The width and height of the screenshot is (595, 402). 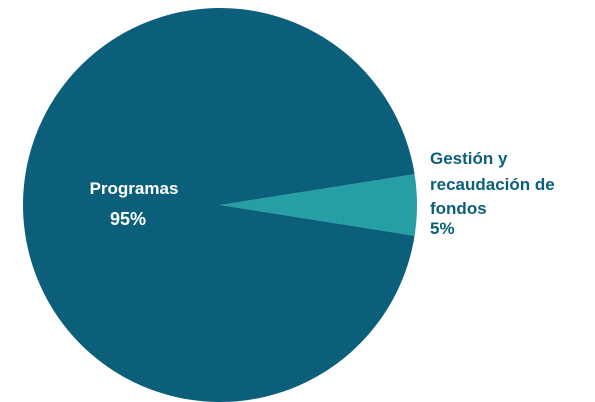 What do you see at coordinates (318, 205) in the screenshot?
I see `pie-slice-gestion` at bounding box center [318, 205].